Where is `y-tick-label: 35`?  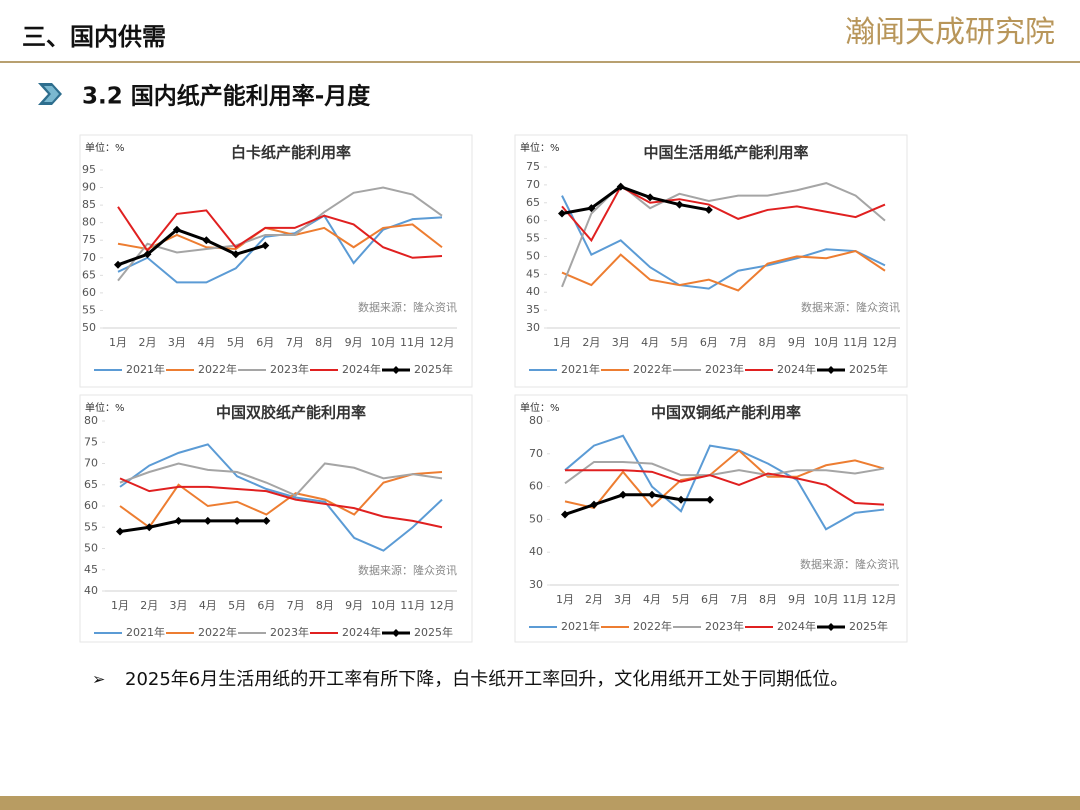
y-tick-label: 35 is located at coordinates (533, 309).